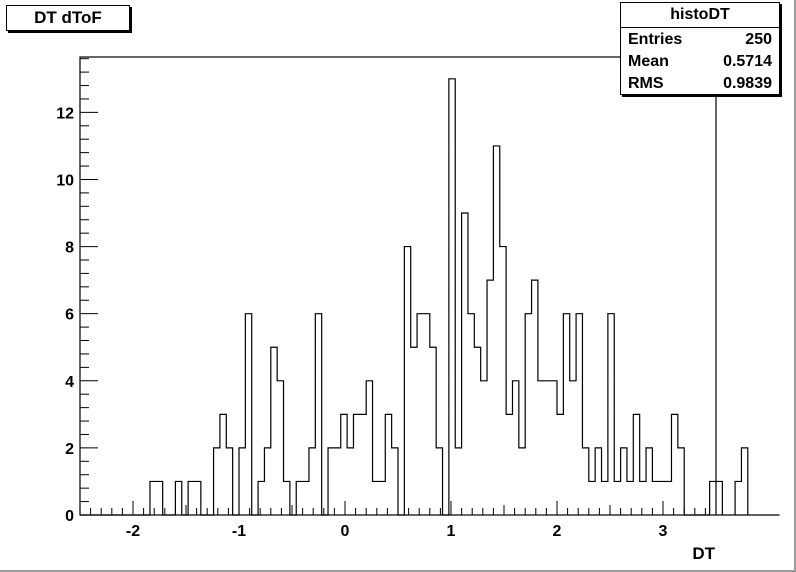 This screenshot has height=572, width=796. Describe the element at coordinates (700, 61) in the screenshot. I see `stats-row-mean: Mean 0.5714` at that location.